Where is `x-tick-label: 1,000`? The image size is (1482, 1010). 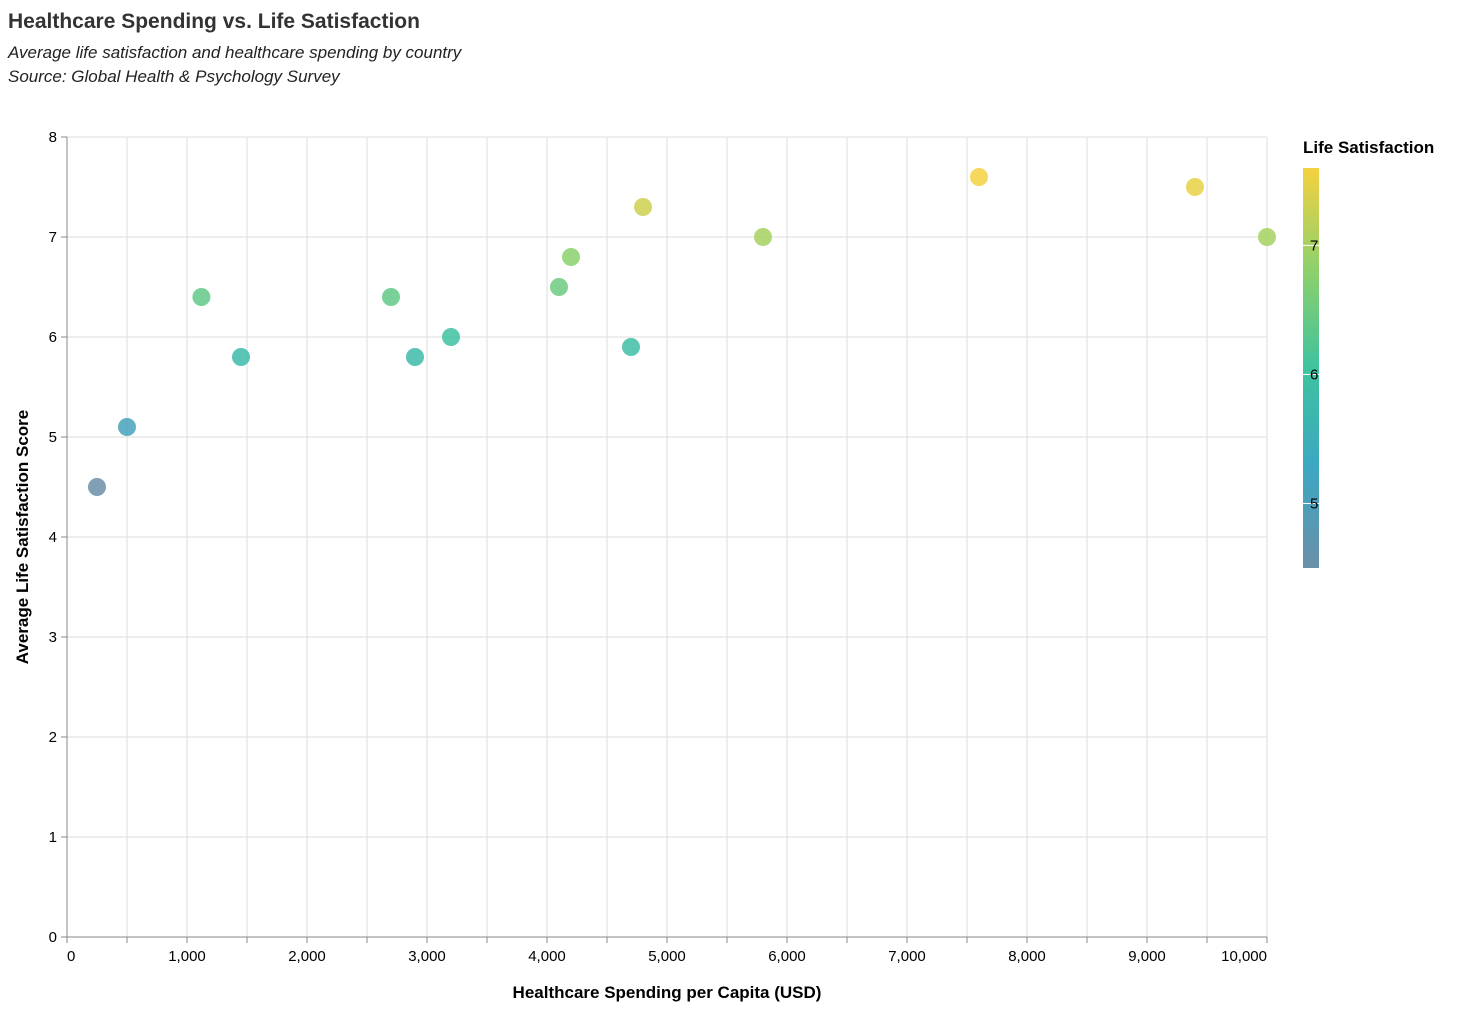 x-tick-label: 1,000 is located at coordinates (187, 956).